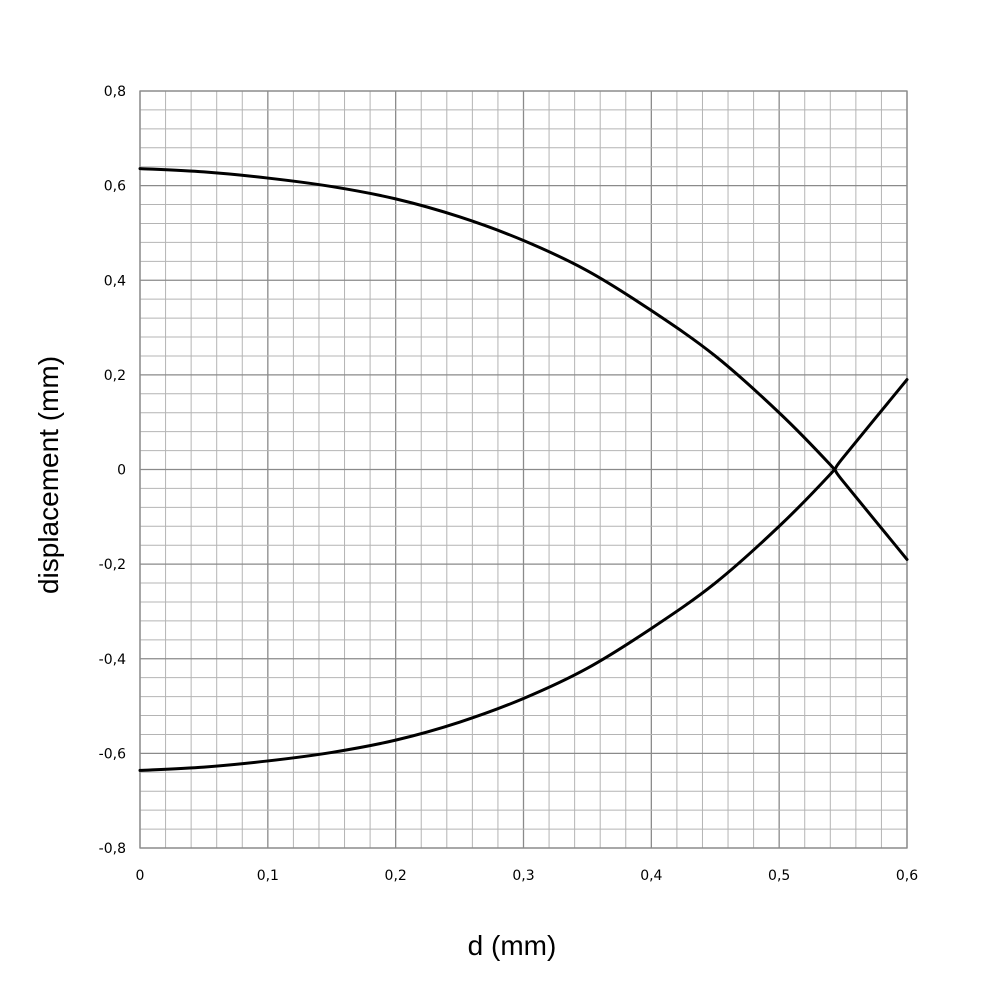 The height and width of the screenshot is (1000, 1000). Describe the element at coordinates (140, 876) in the screenshot. I see `x-tick-label: 0` at that location.